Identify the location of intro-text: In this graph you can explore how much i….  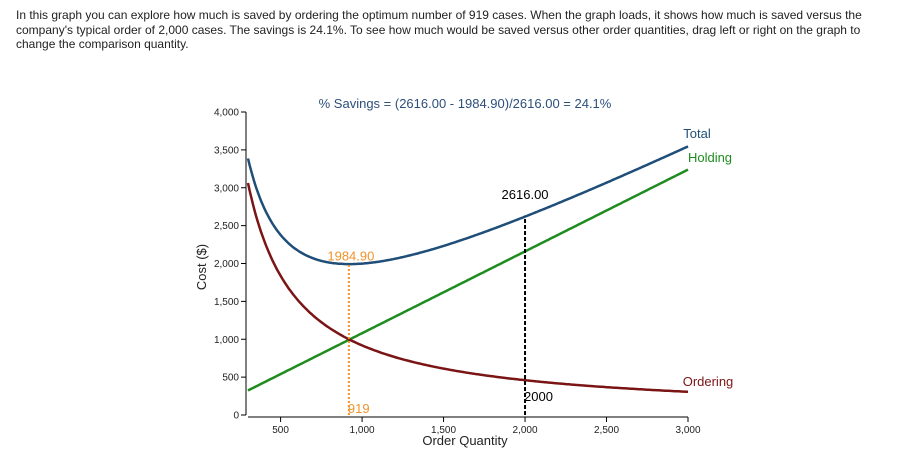
(439, 29).